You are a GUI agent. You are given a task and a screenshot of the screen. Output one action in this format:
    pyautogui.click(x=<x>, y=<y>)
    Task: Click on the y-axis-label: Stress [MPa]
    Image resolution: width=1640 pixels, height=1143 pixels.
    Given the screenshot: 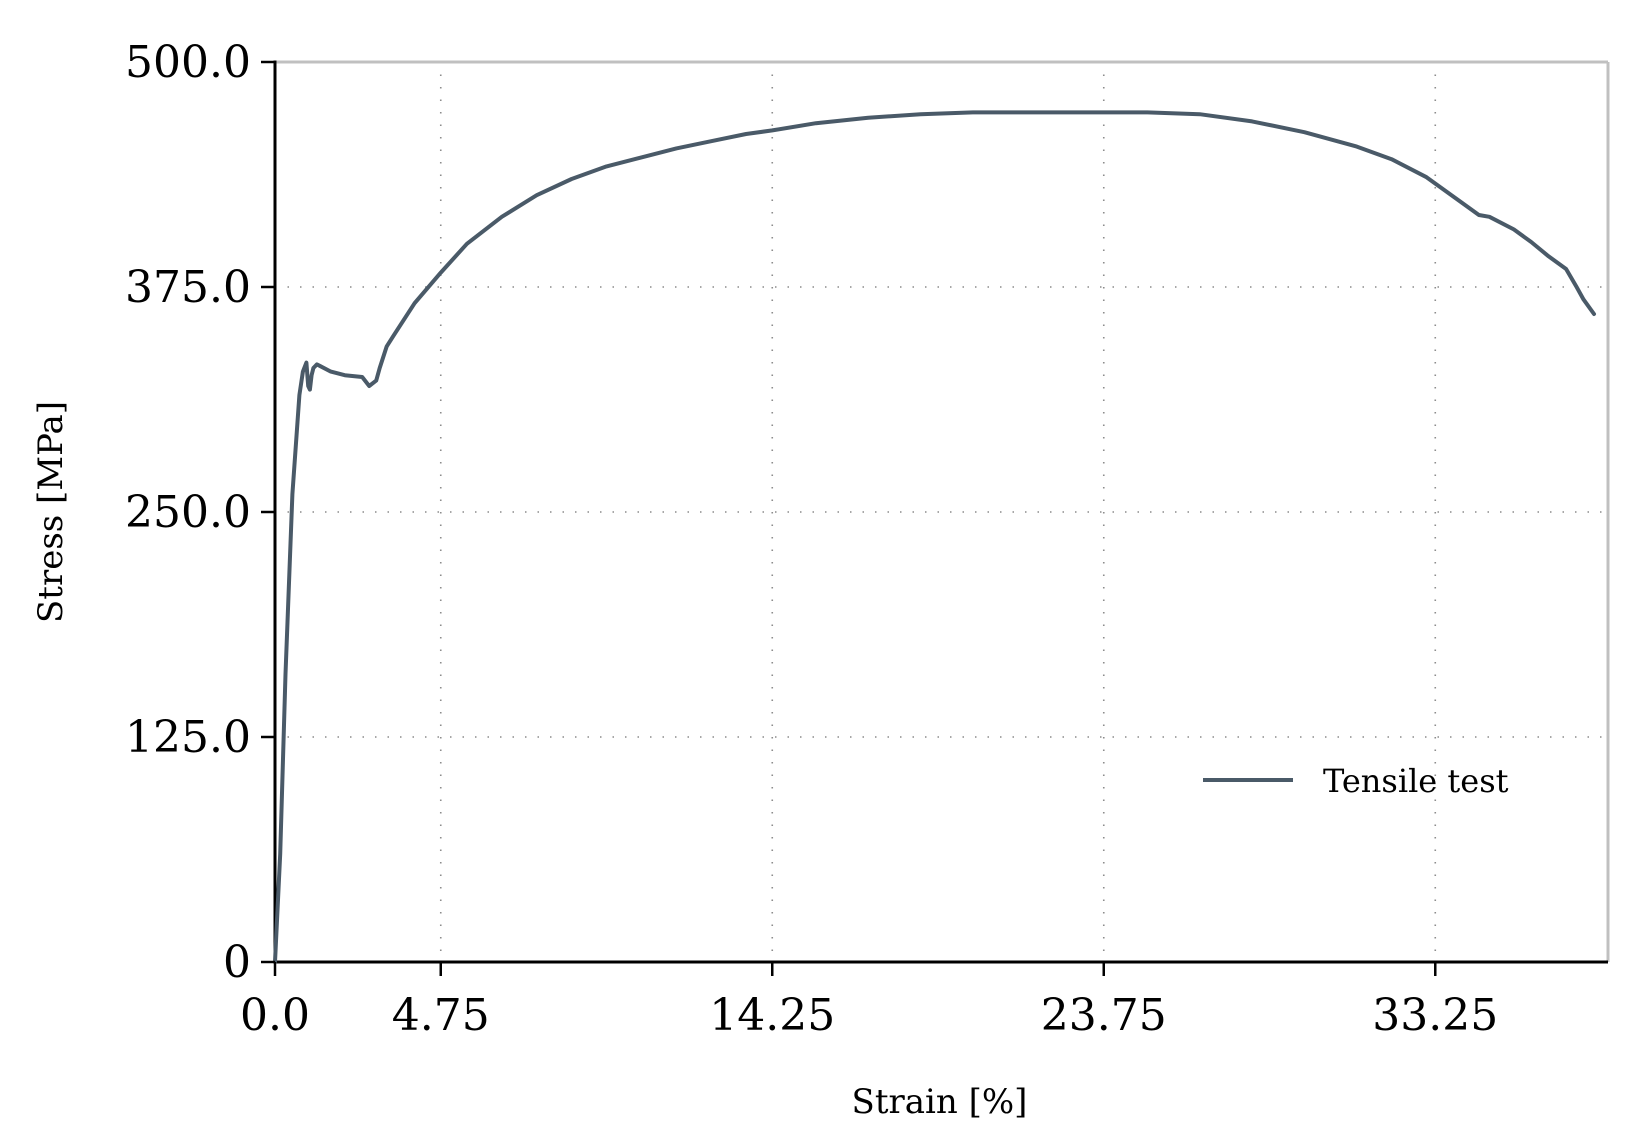 What is the action you would take?
    pyautogui.click(x=51, y=512)
    